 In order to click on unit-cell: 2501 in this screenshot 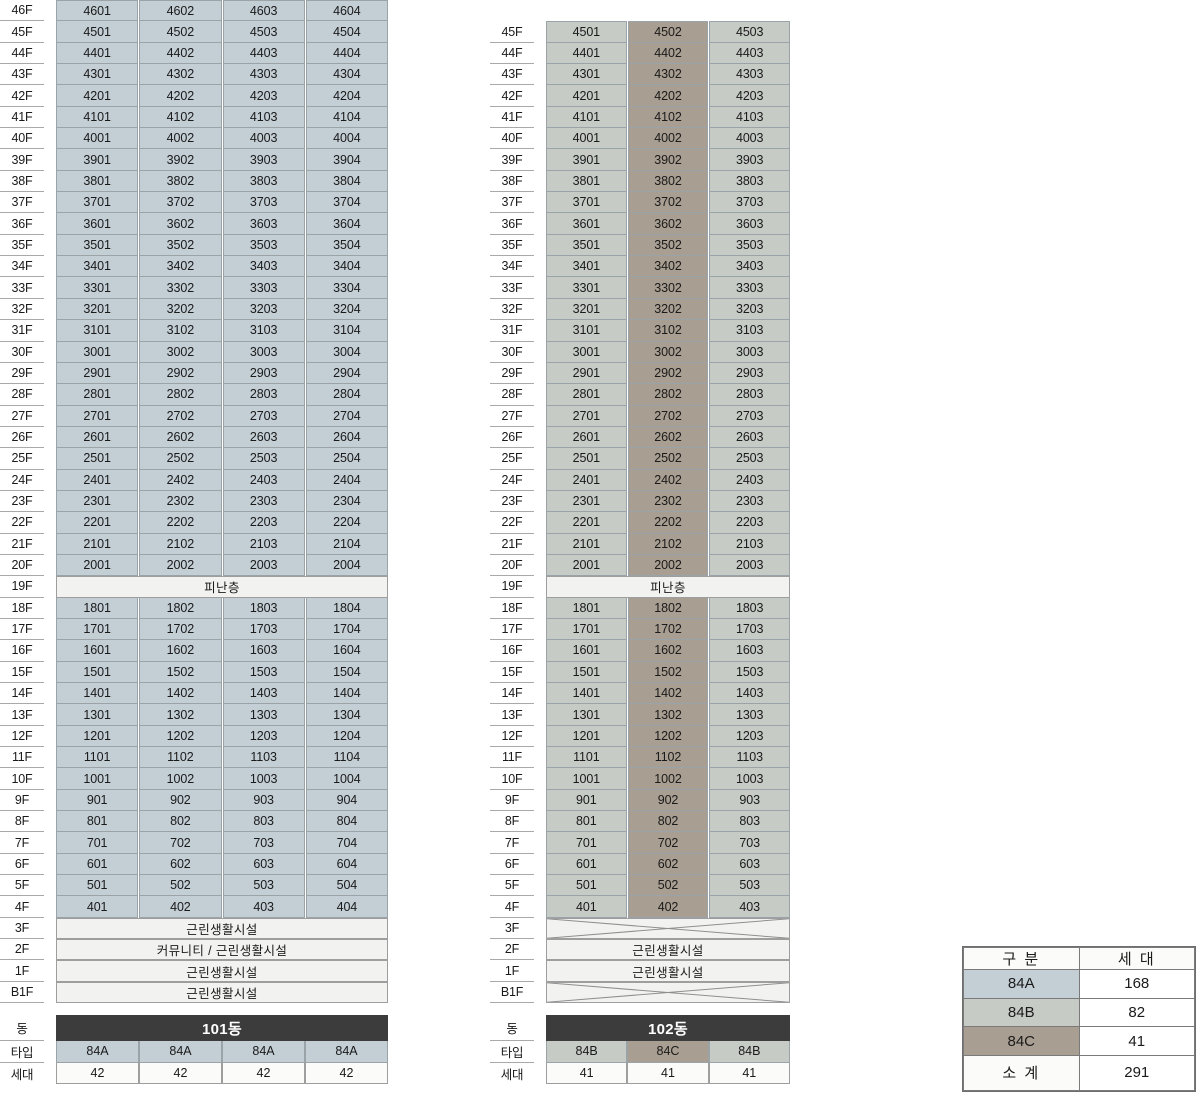, I will do `click(97, 459)`.